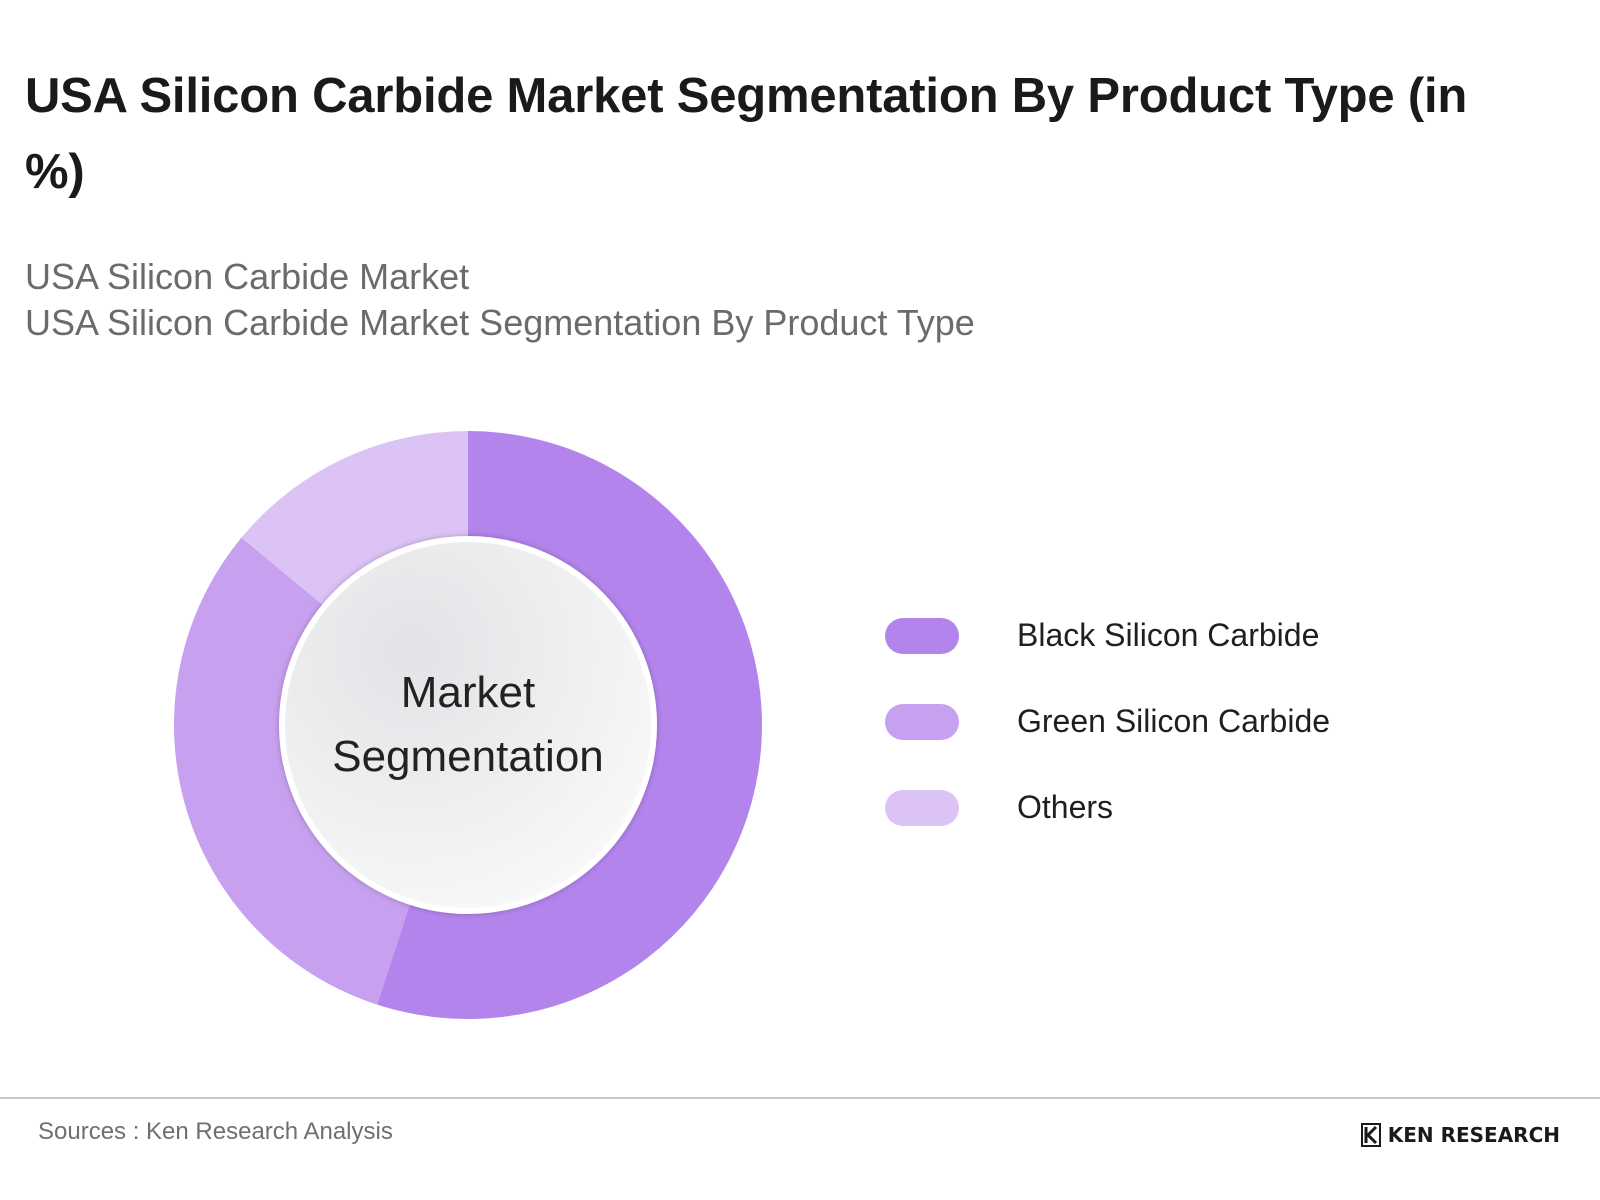 Image resolution: width=1600 pixels, height=1200 pixels. What do you see at coordinates (1370, 1135) in the screenshot?
I see `ken-research-logo-icon` at bounding box center [1370, 1135].